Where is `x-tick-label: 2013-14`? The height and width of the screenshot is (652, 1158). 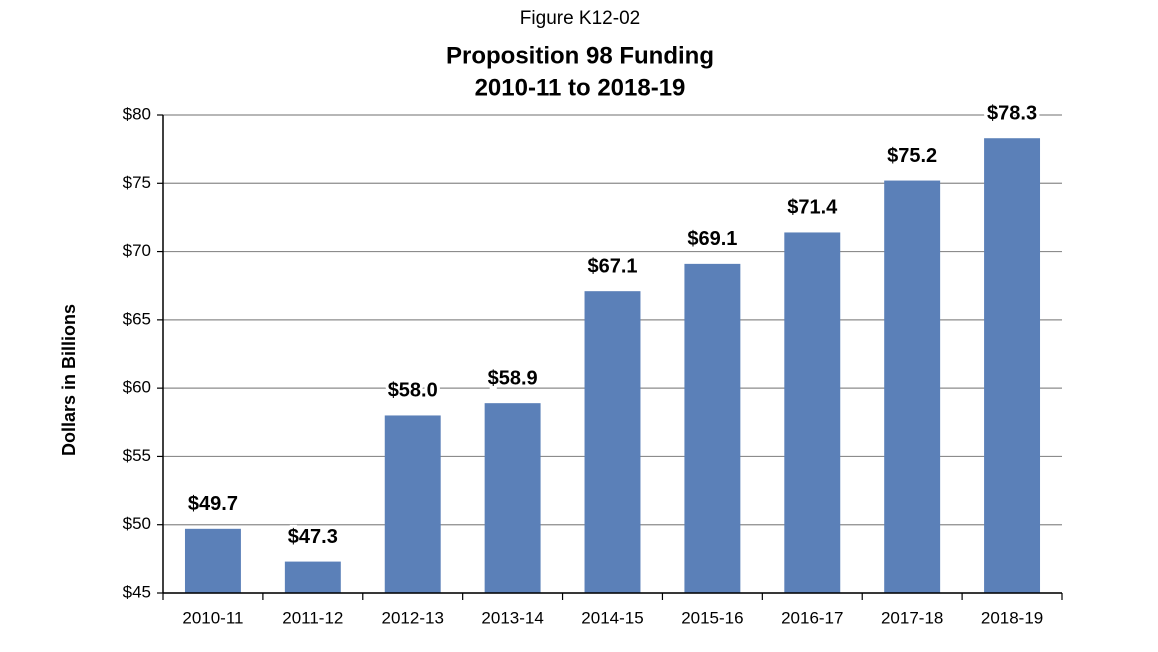
x-tick-label: 2013-14 is located at coordinates (512, 617).